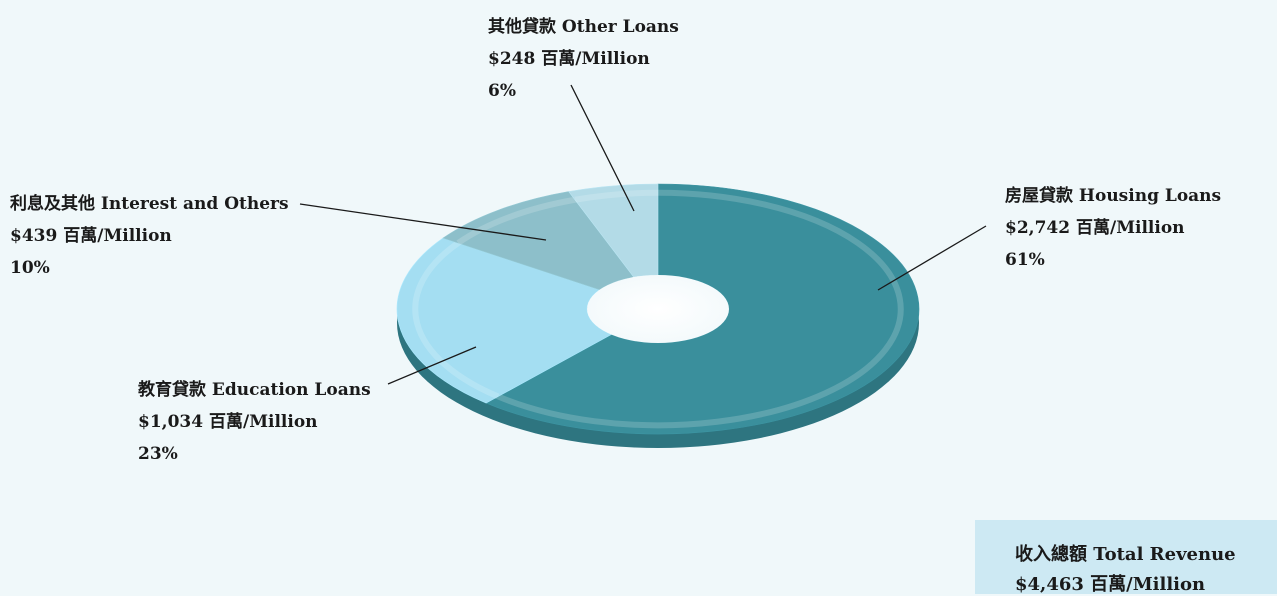  Describe the element at coordinates (1095, 228) in the screenshot. I see `label-housing-amount: $2,742 百萬/Million` at that location.